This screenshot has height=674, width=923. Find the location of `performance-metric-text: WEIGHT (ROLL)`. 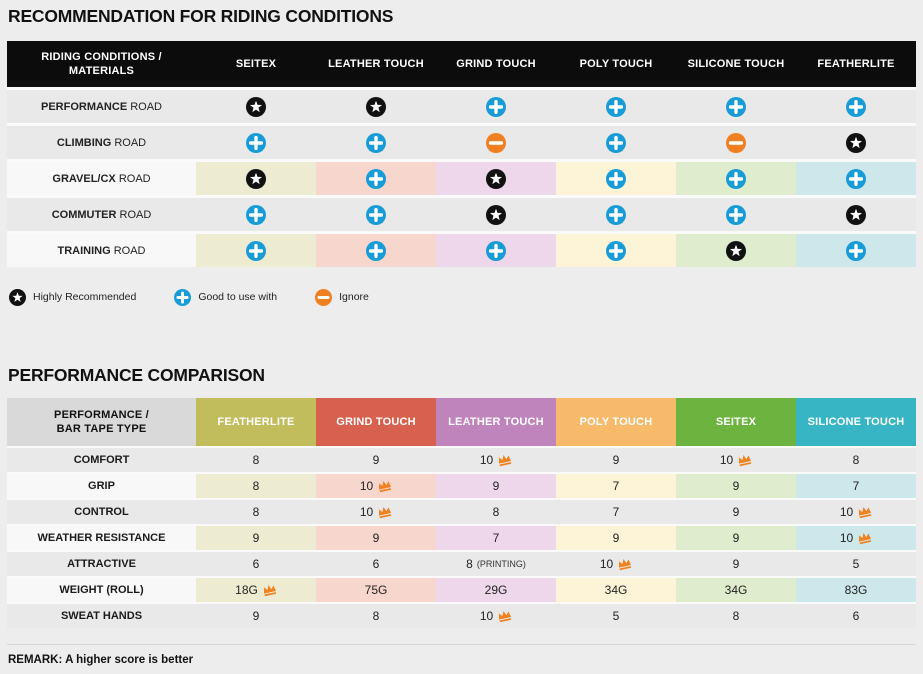

performance-metric-text: WEIGHT (ROLL) is located at coordinates (101, 590).